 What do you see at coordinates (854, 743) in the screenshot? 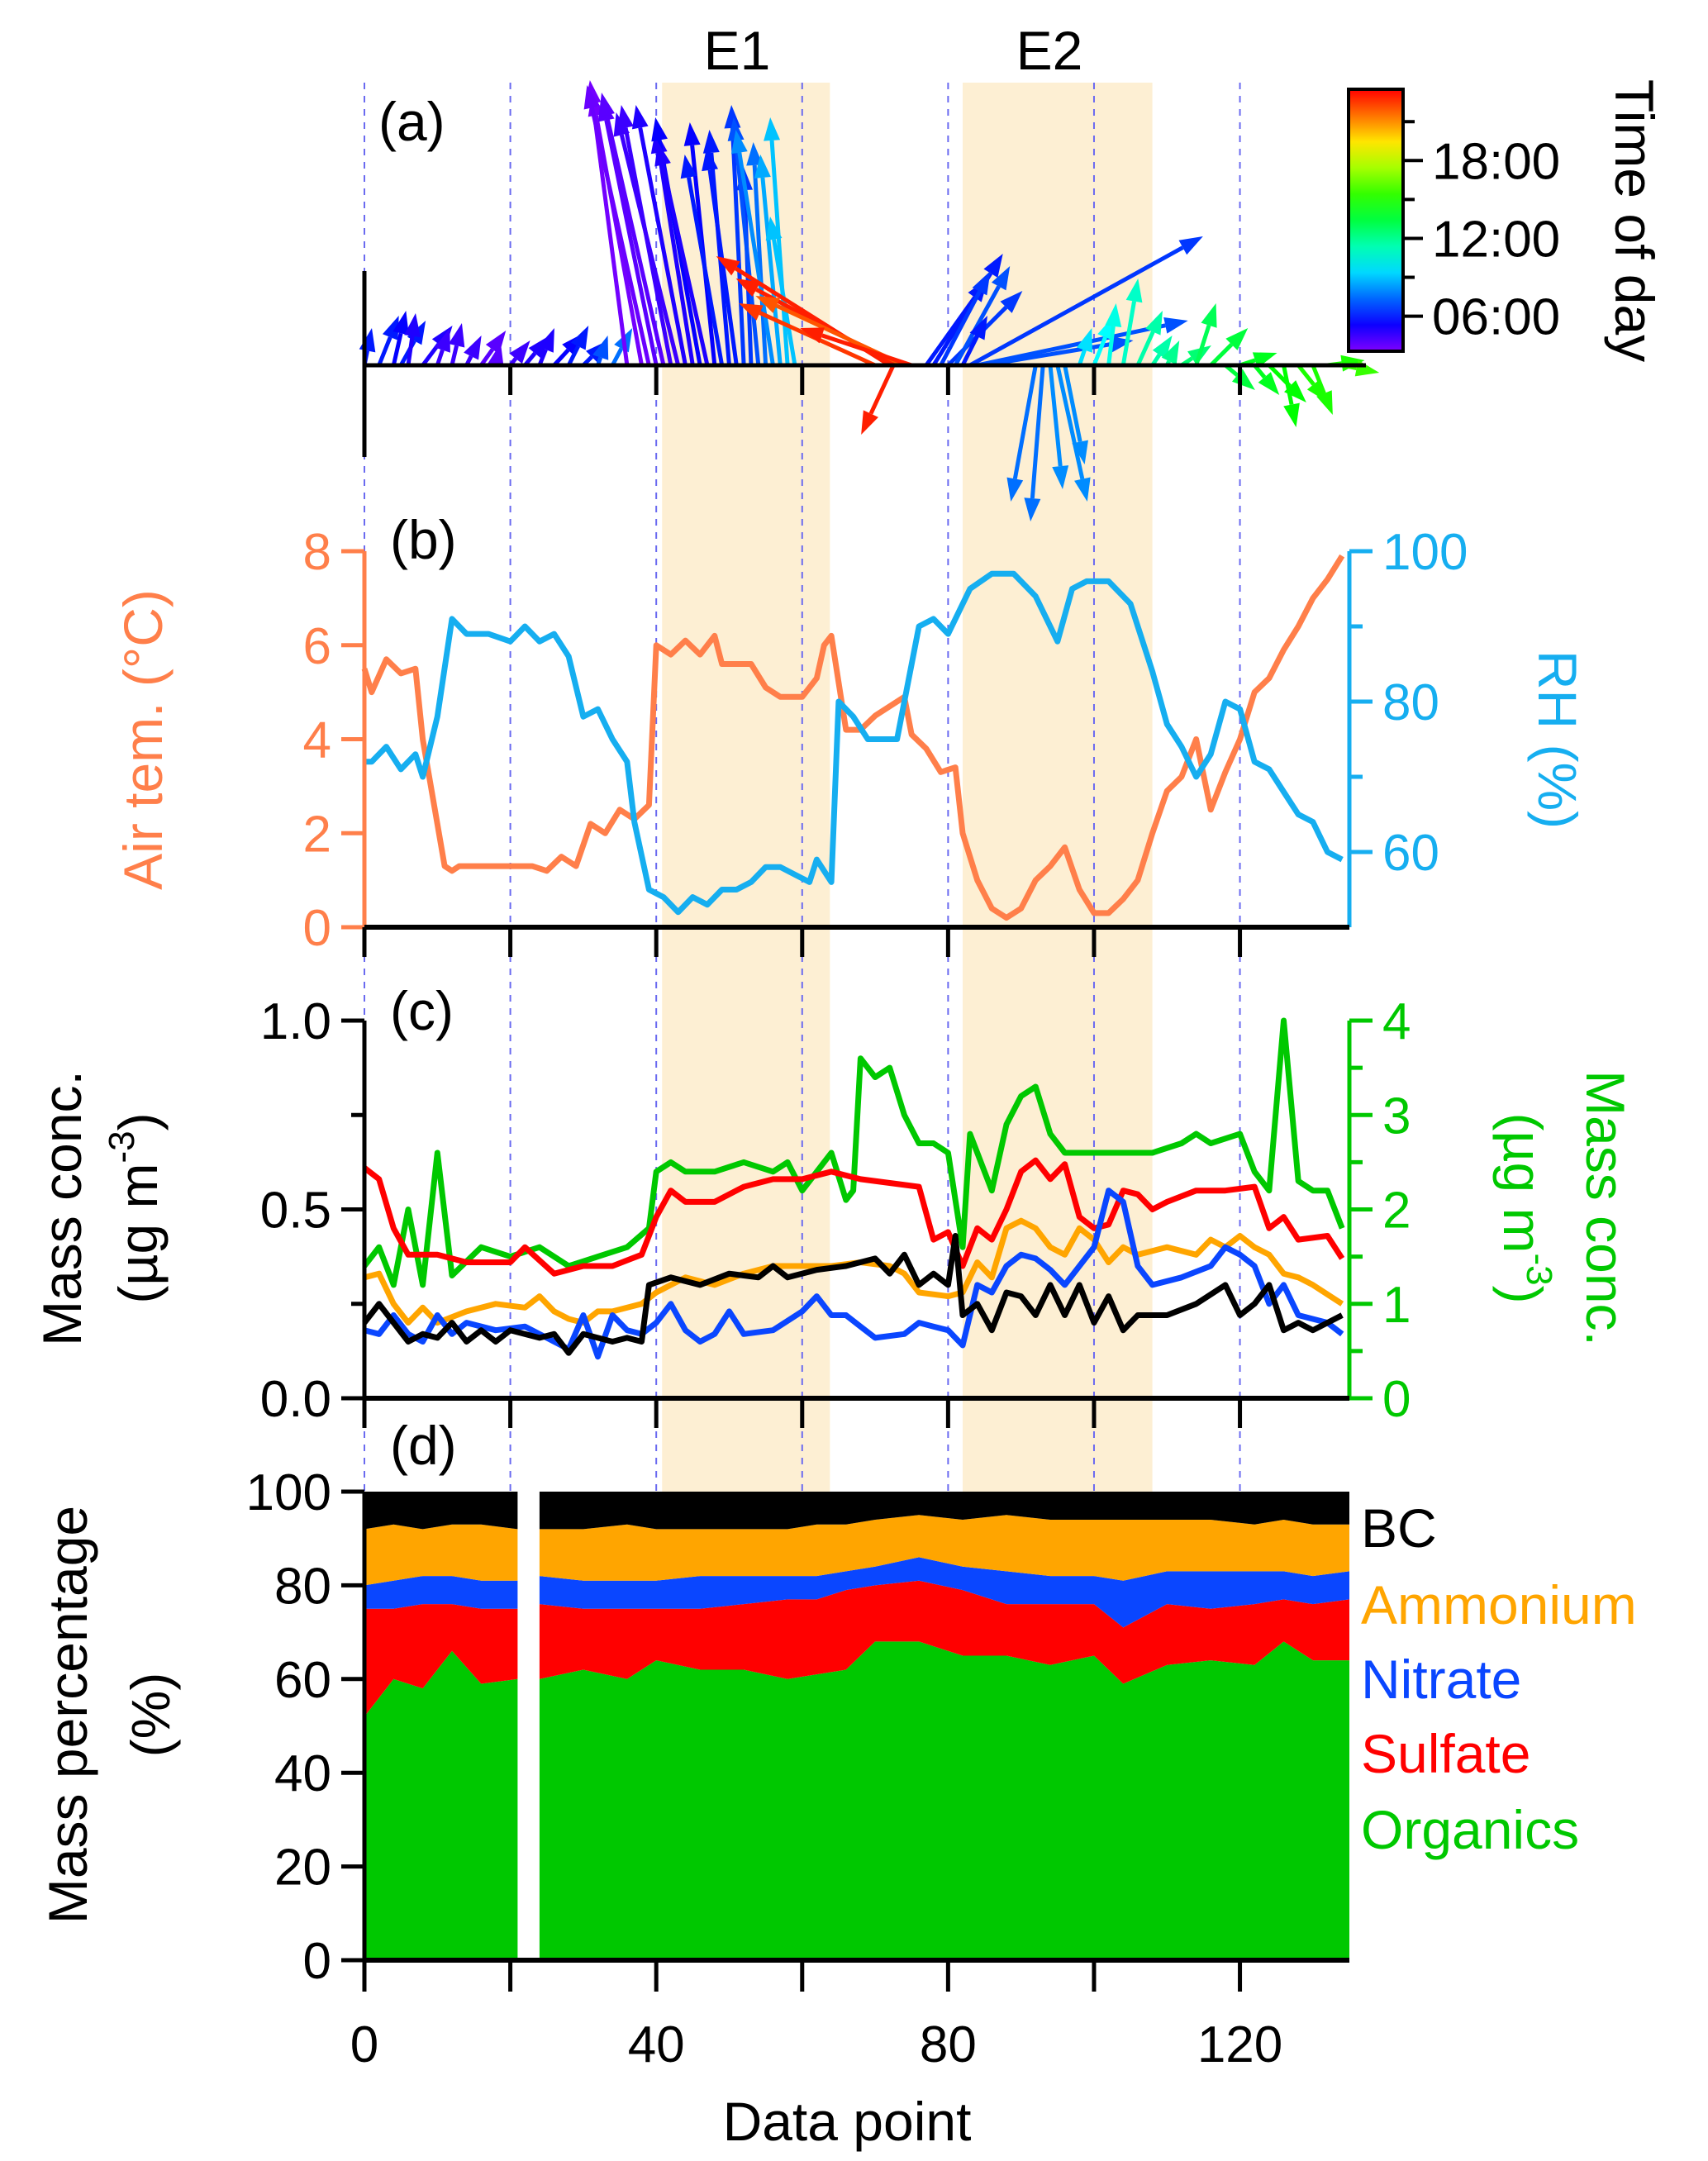
I see `series-line-rh` at bounding box center [854, 743].